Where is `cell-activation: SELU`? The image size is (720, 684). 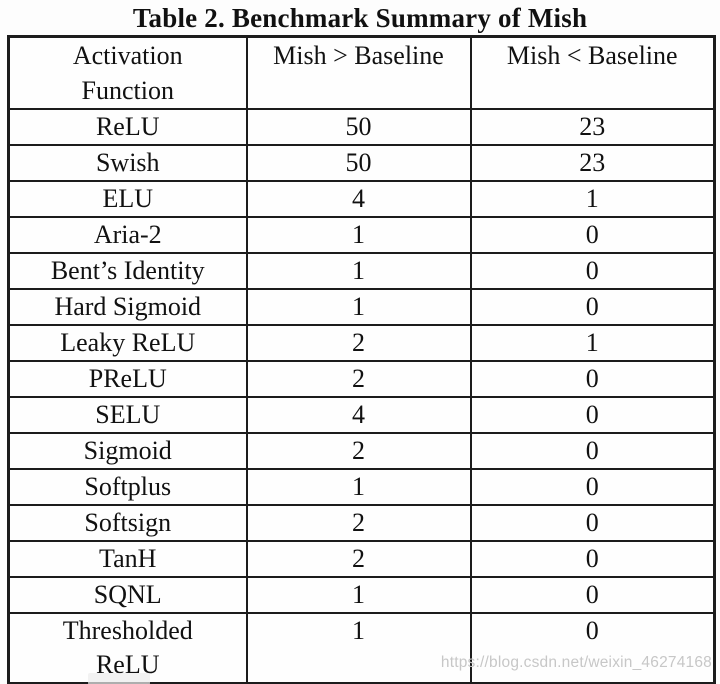
cell-activation: SELU is located at coordinates (127, 415).